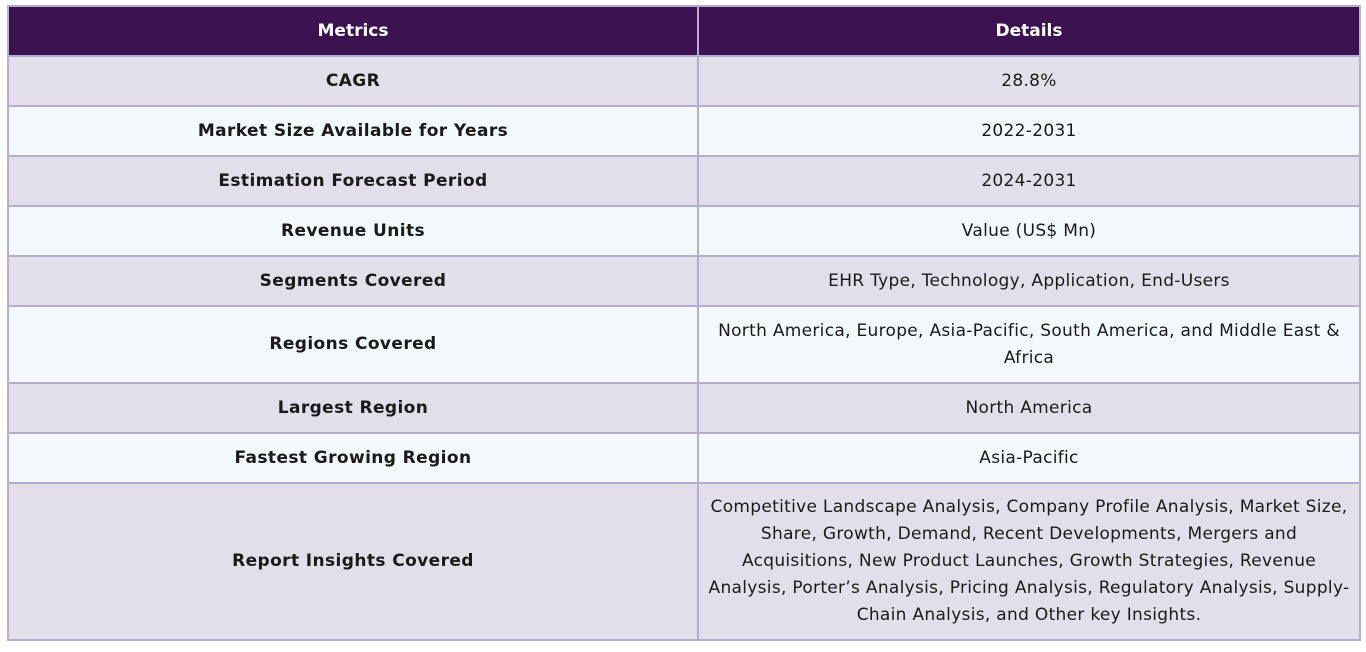 The width and height of the screenshot is (1366, 652). What do you see at coordinates (353, 231) in the screenshot?
I see `metric-cell: Revenue Units` at bounding box center [353, 231].